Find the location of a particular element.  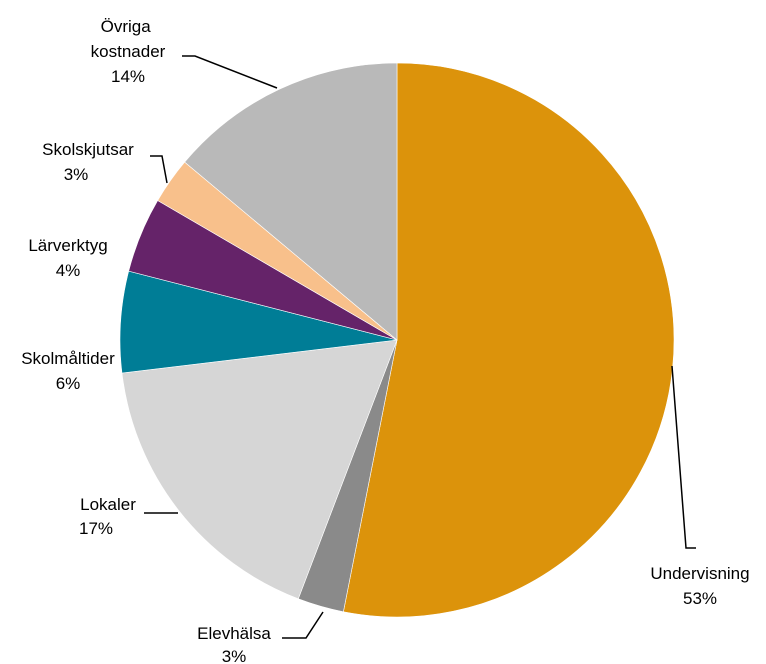

slice-percent-lokaler: 17% is located at coordinates (96, 528).